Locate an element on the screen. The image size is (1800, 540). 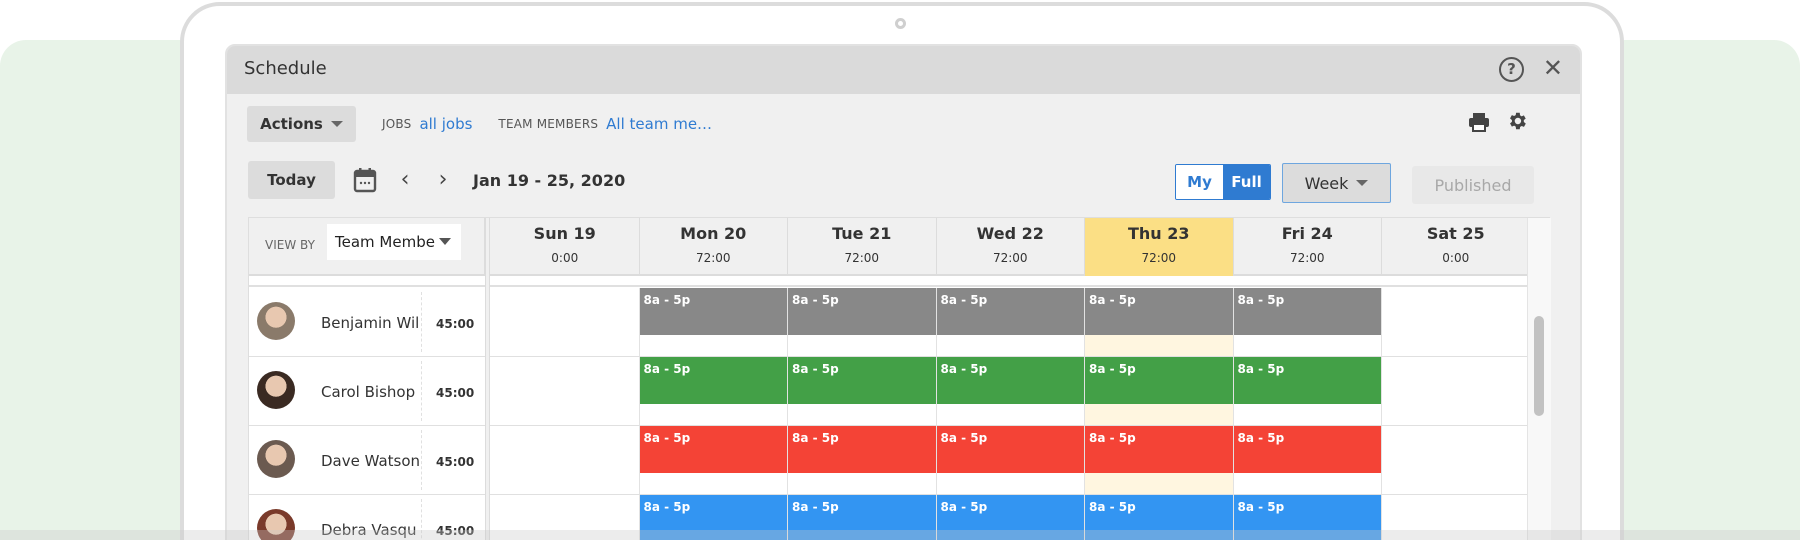
next-week-button: › is located at coordinates (443, 179).